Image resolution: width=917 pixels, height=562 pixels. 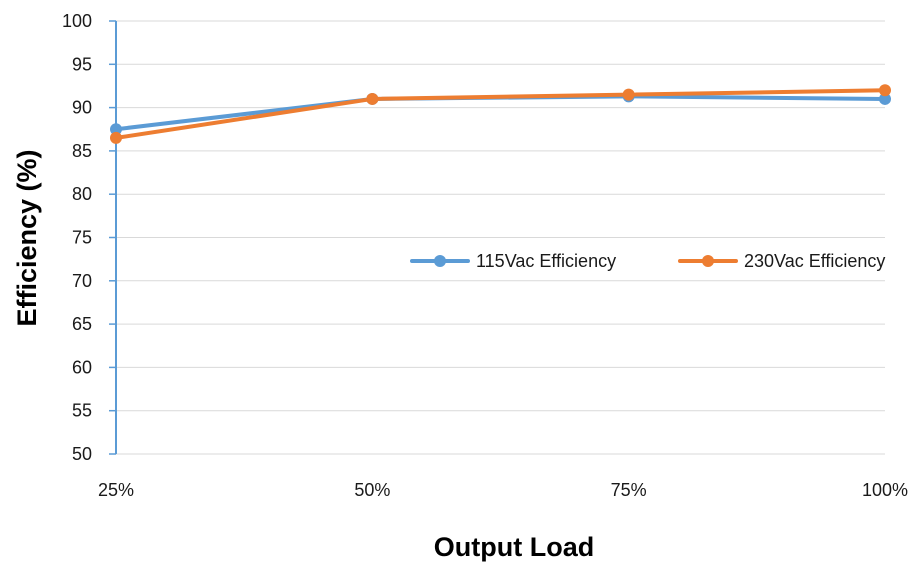 What do you see at coordinates (814, 261) in the screenshot?
I see `legend-label-2: 230Vac Efficiency` at bounding box center [814, 261].